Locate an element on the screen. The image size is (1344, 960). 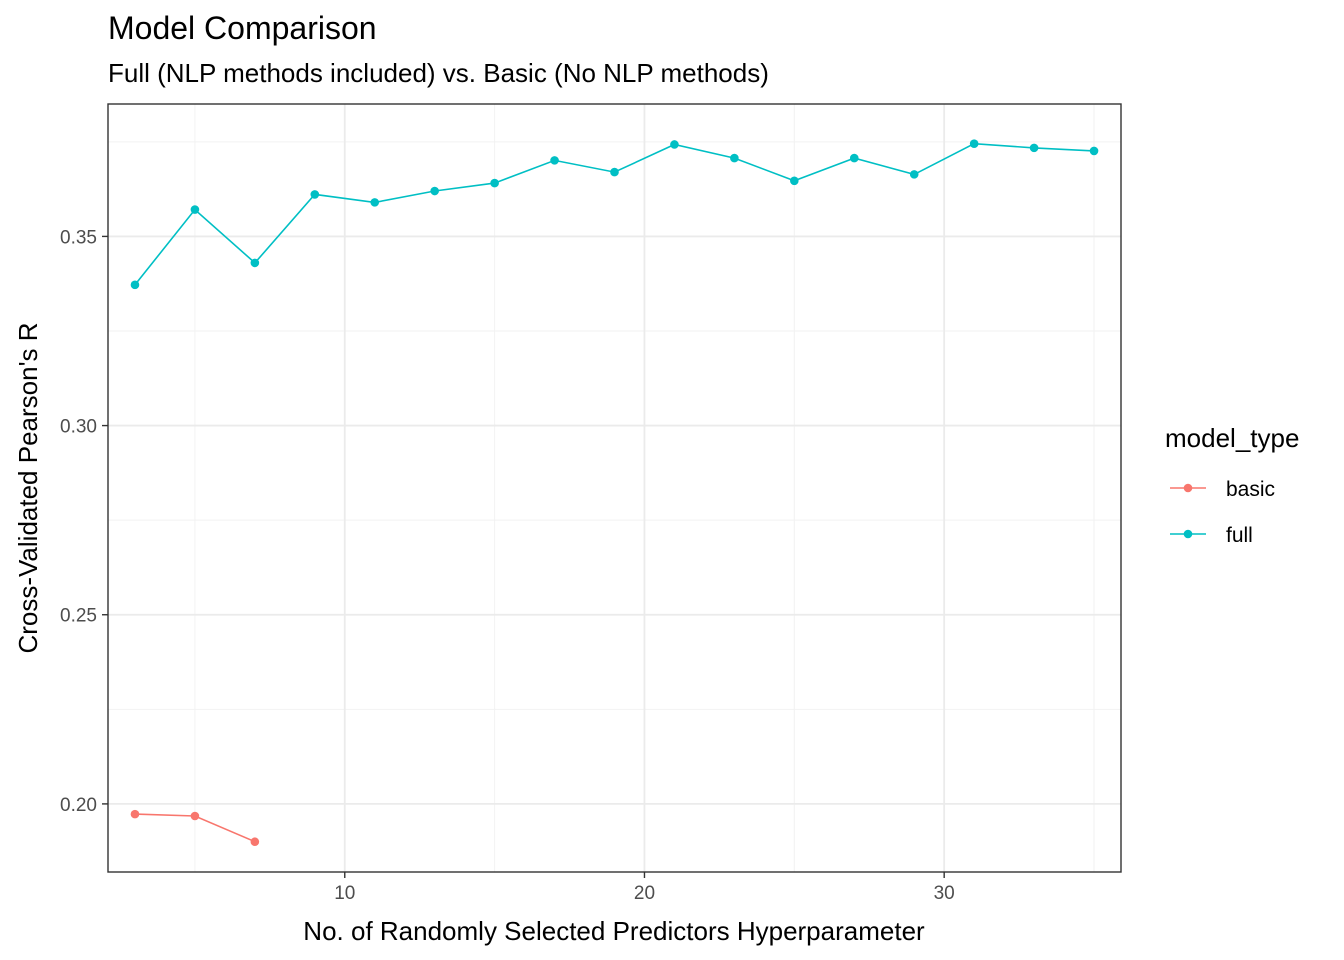
legend-label: basic is located at coordinates (1250, 489).